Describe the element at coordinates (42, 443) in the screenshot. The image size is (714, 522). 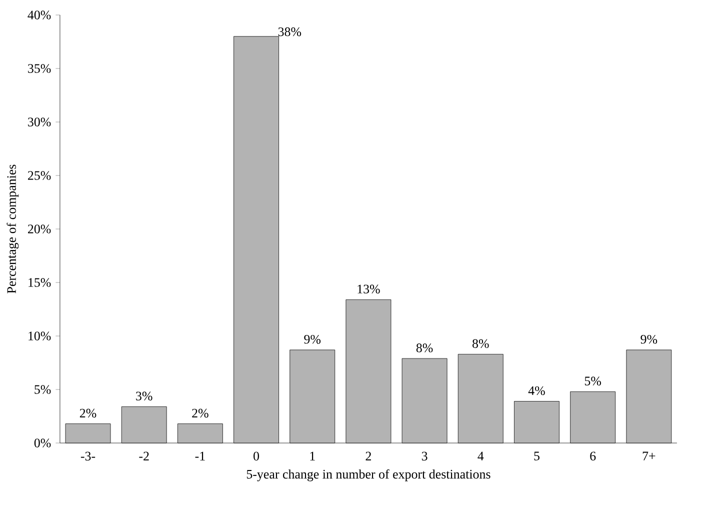
I see `y-tick-label: 0%` at that location.